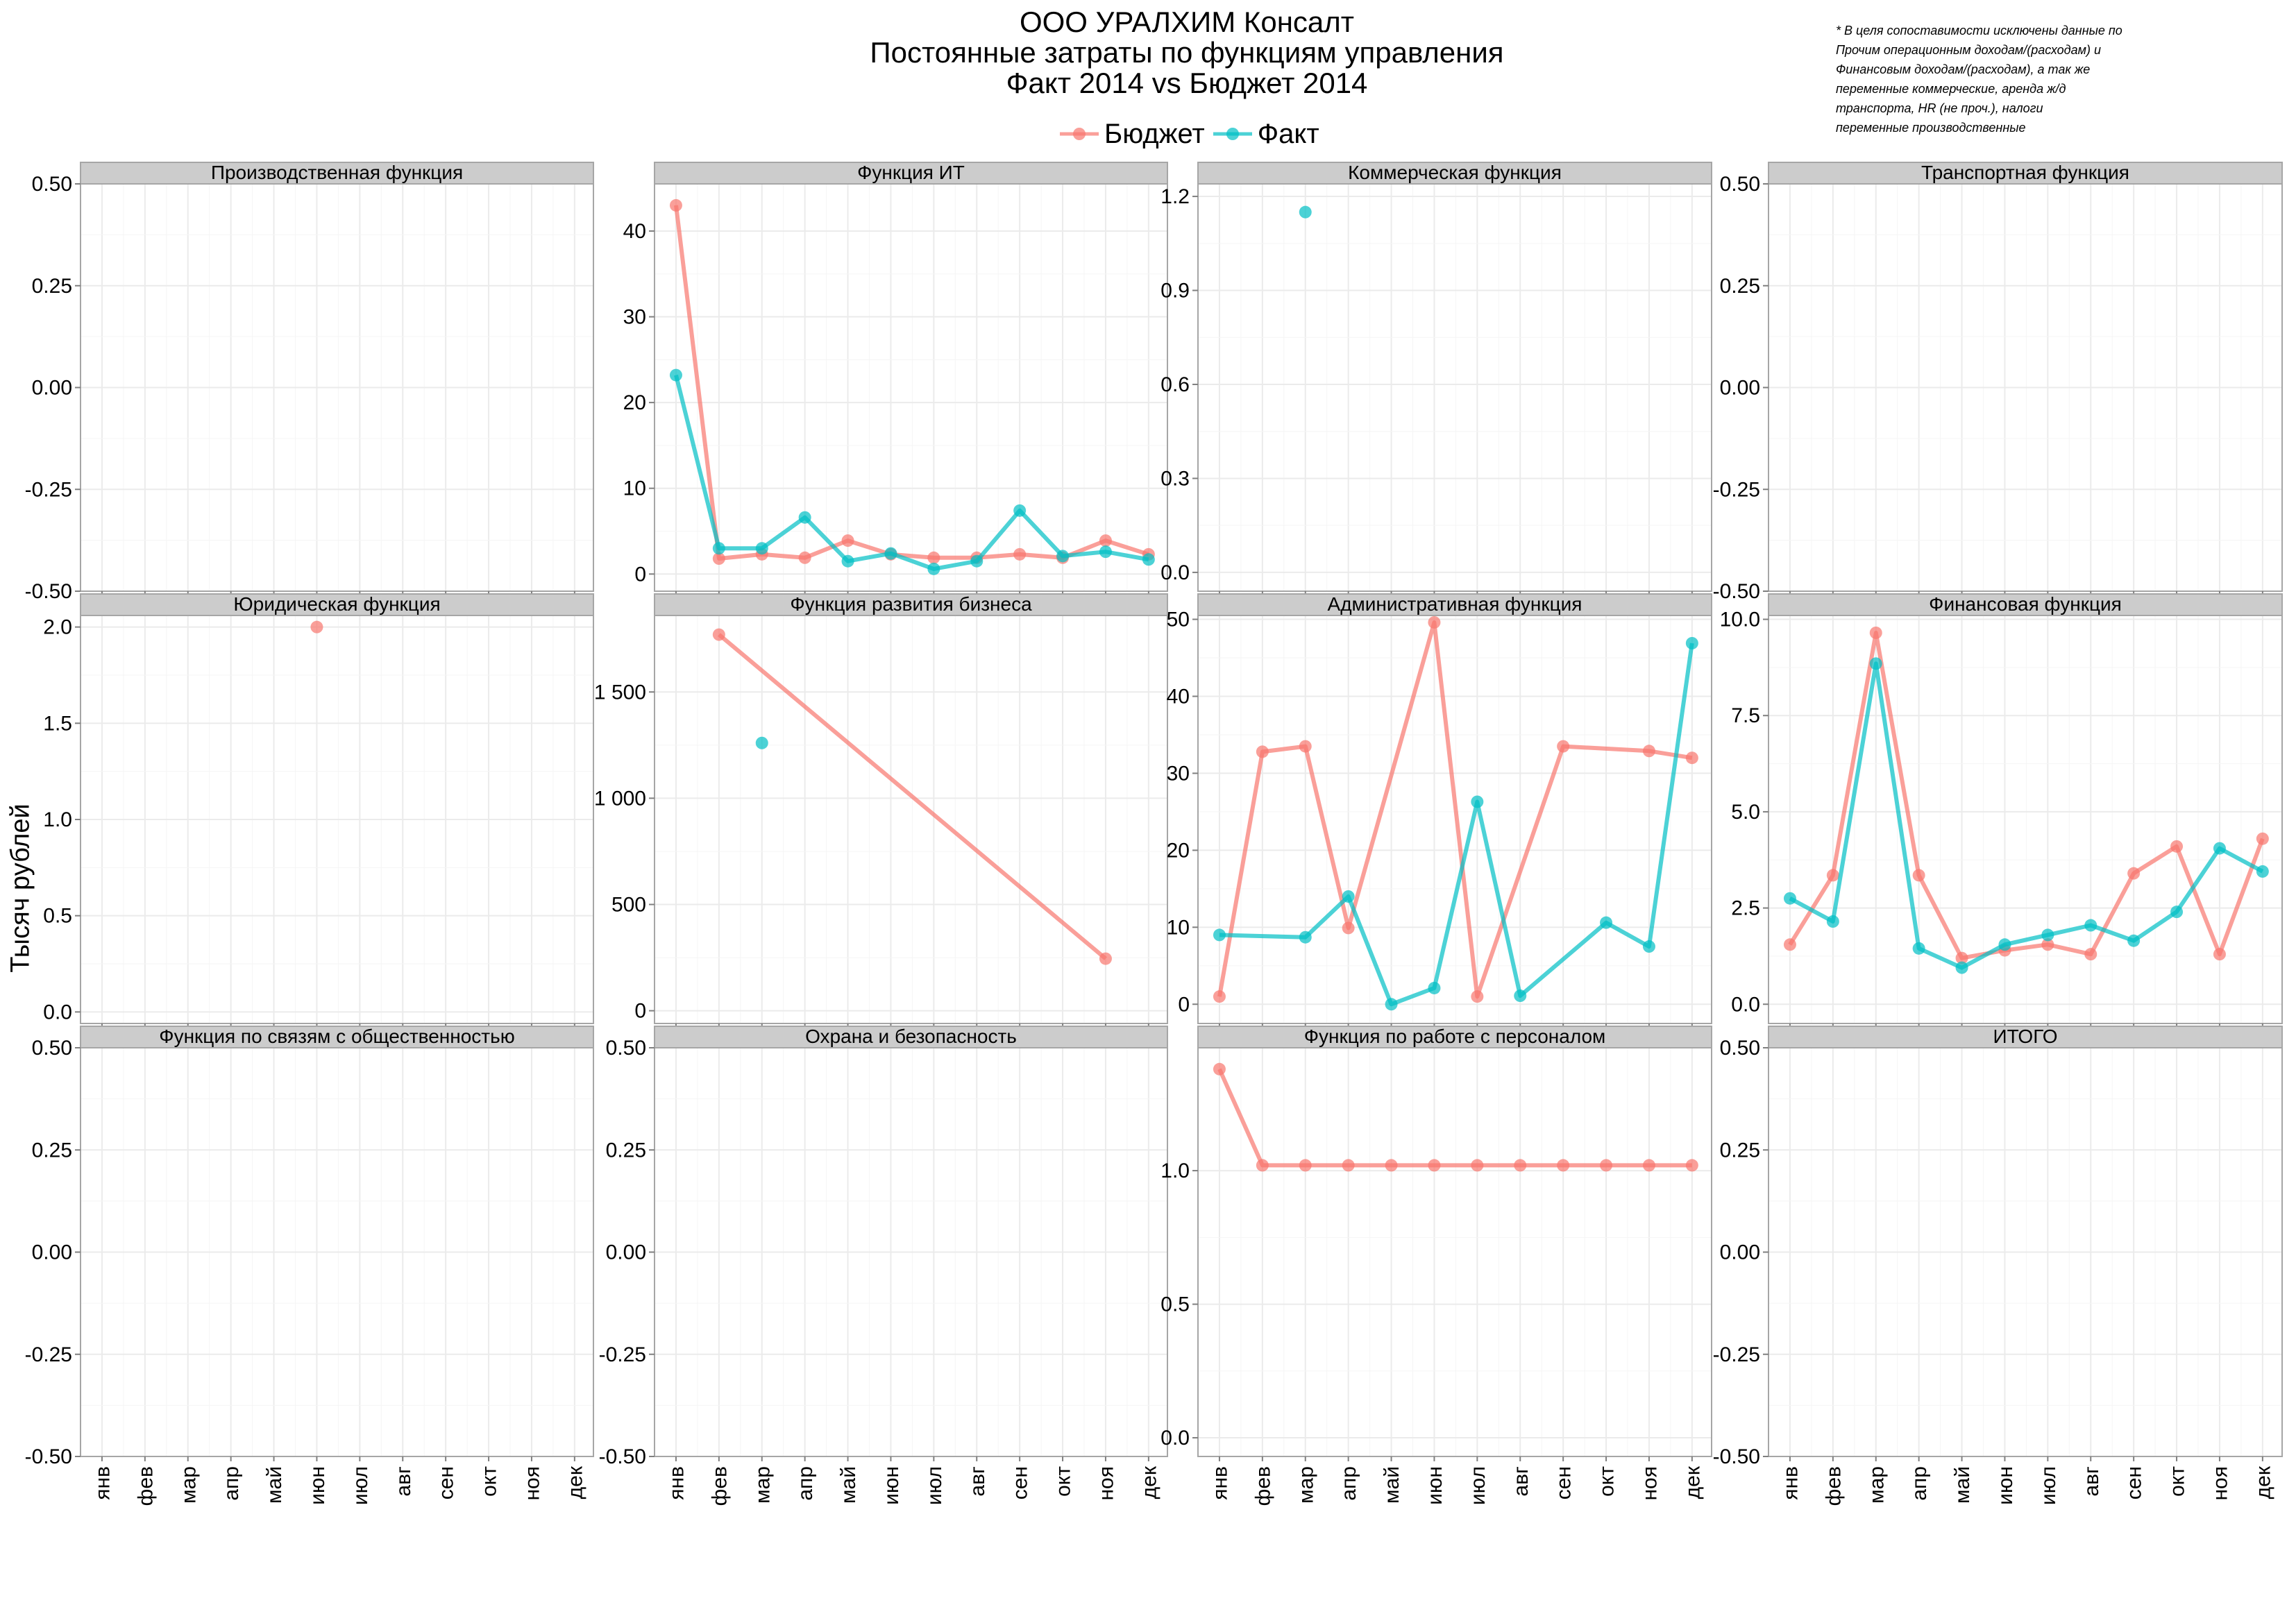  I want to click on facet-panel-2: Коммерческая функция 0.0 0.3 0.6 0.9 1.2, so click(1436, 379).